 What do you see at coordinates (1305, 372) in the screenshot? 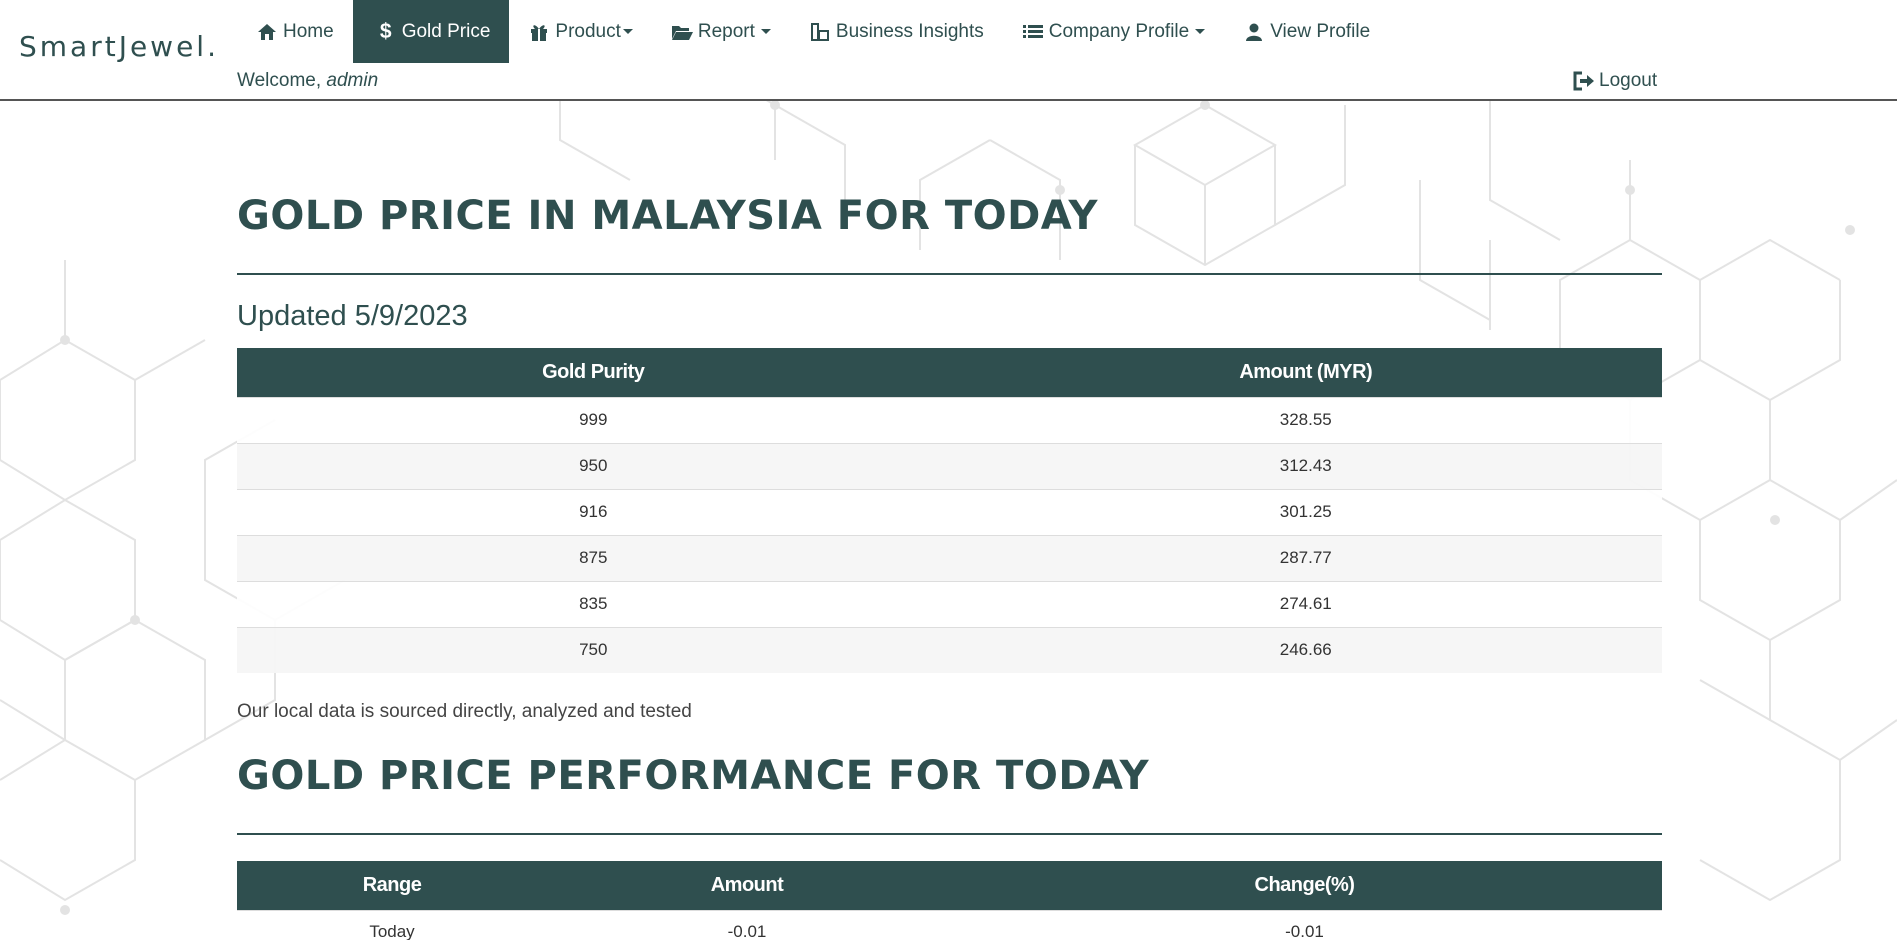
I see `column-header: Amount (MYR)` at bounding box center [1305, 372].